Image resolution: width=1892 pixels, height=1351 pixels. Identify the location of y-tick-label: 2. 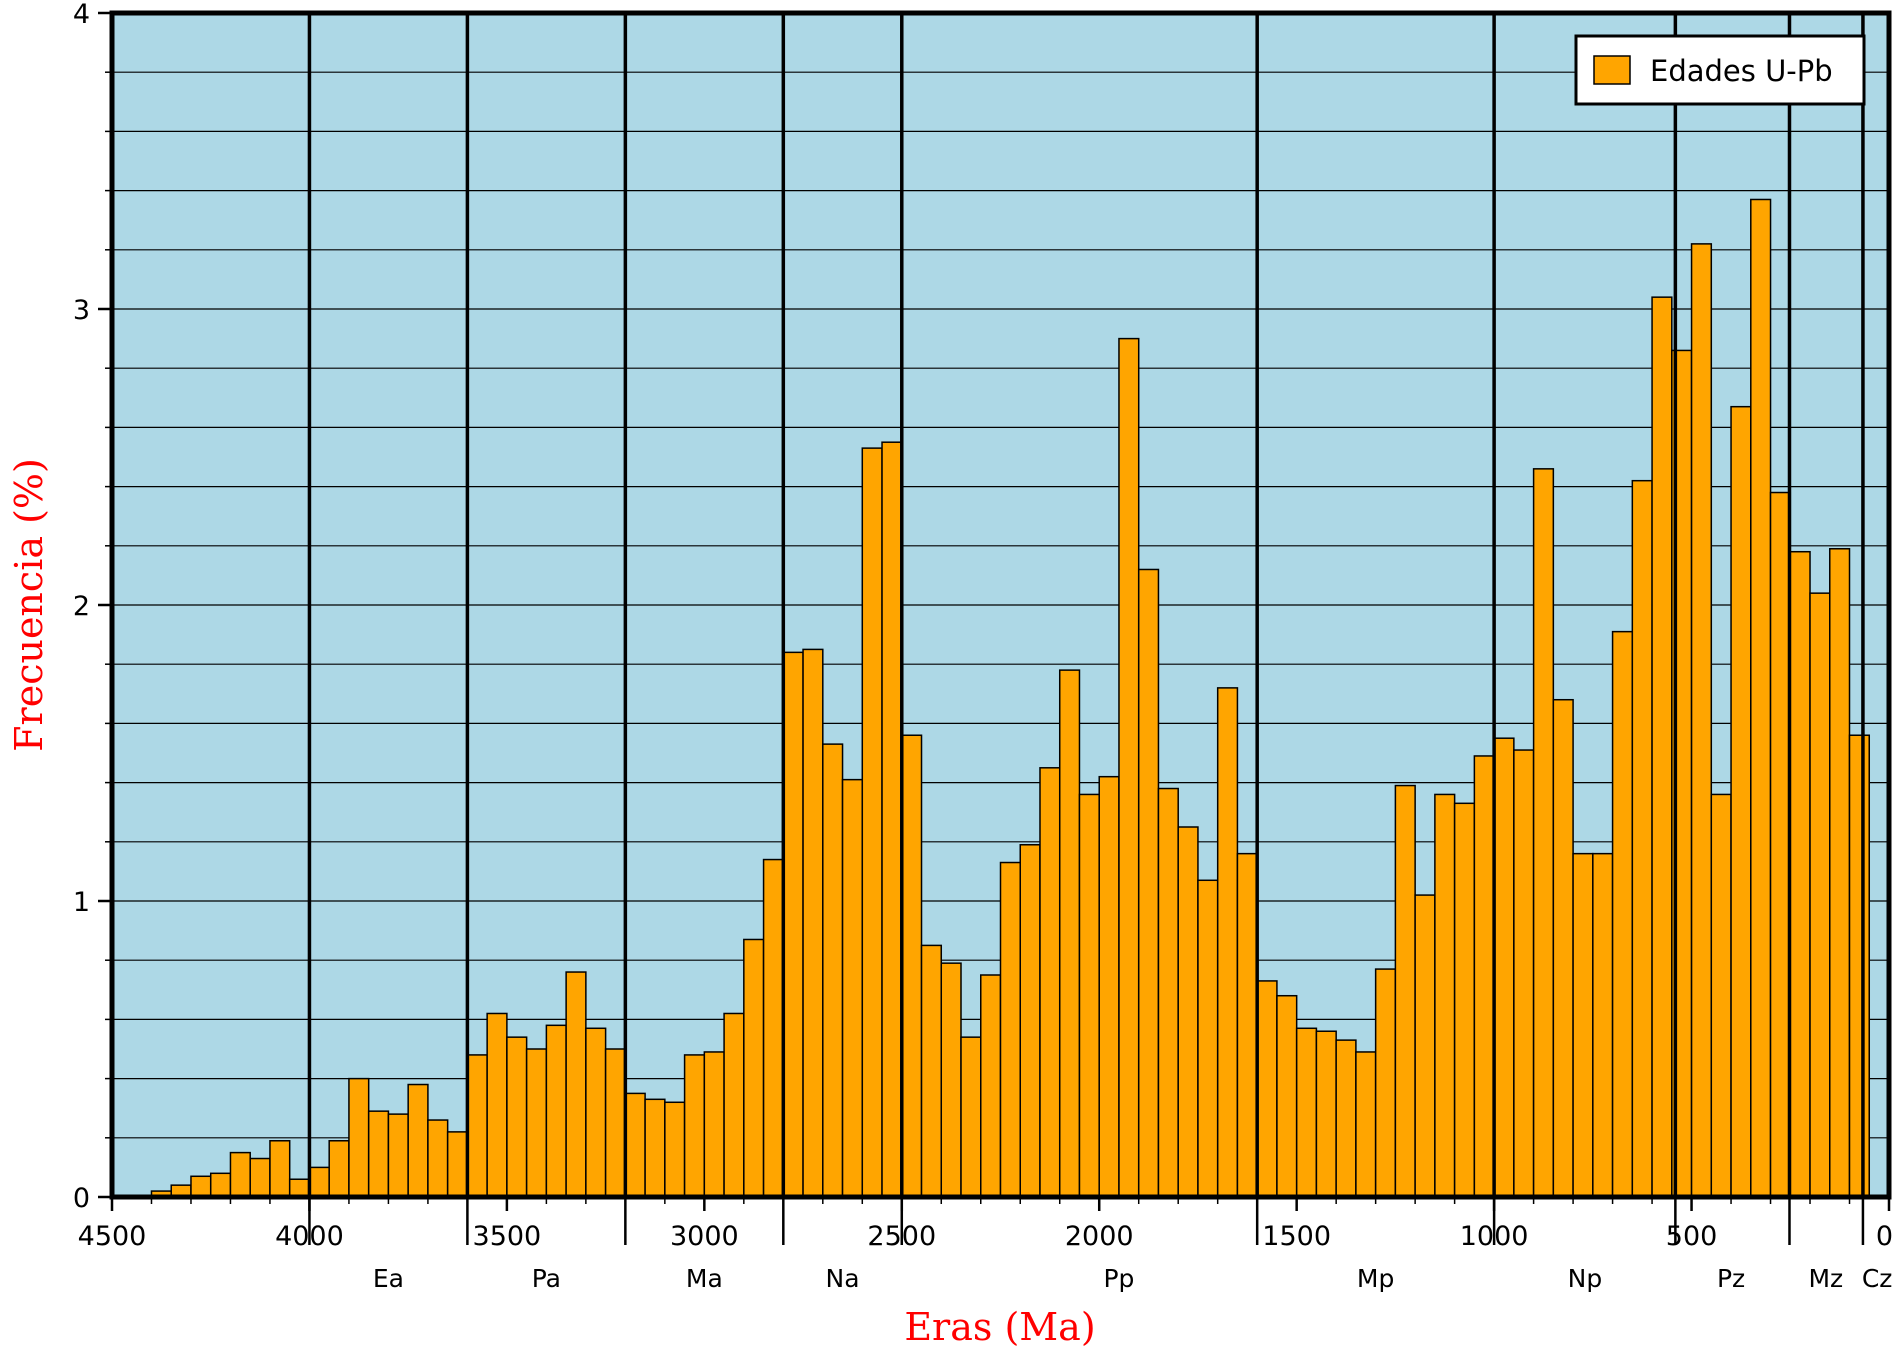
(81, 606).